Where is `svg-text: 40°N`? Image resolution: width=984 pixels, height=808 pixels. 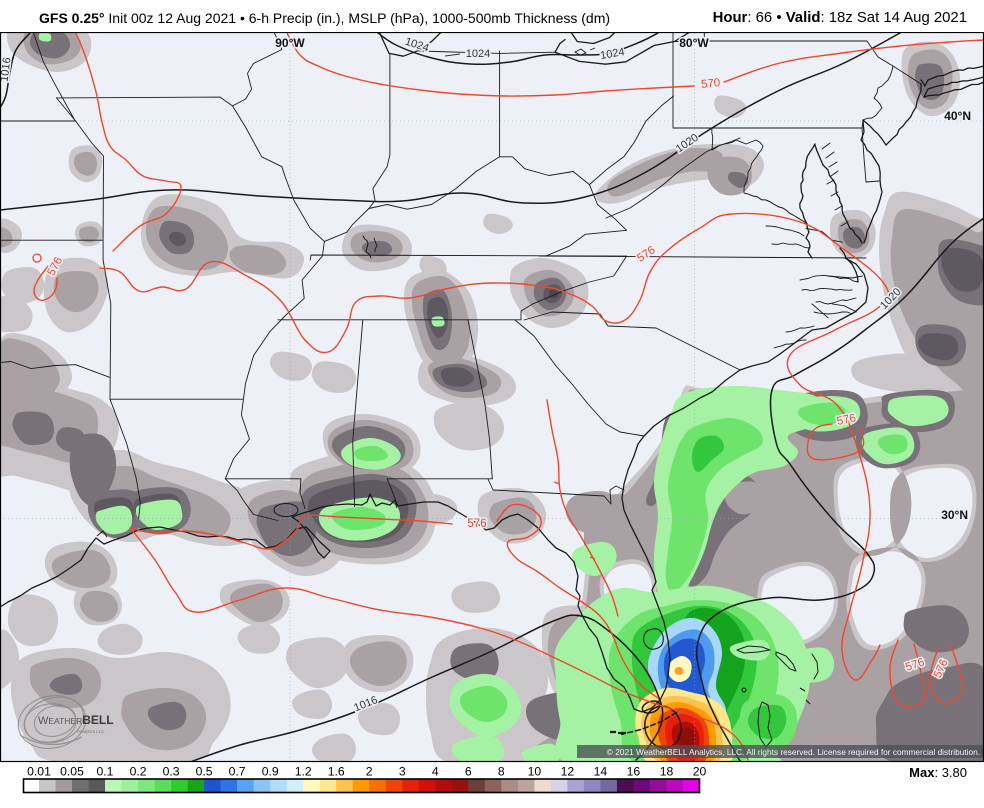
svg-text: 40°N is located at coordinates (957, 116).